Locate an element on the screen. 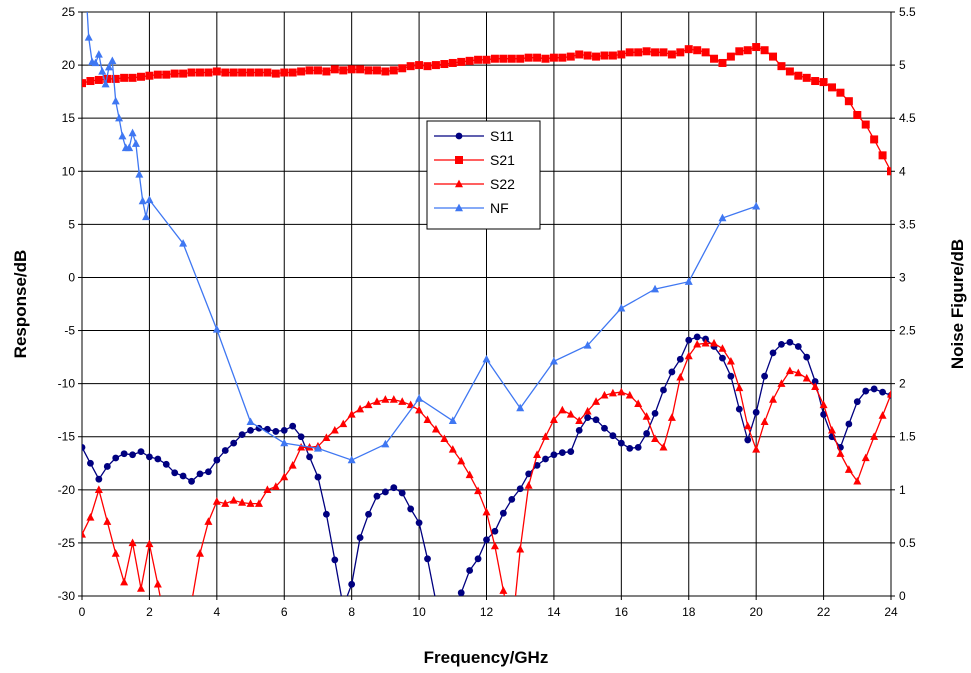 The image size is (971, 673). x-axis-ticks: 0 2 4 6 8 10 12 14 16 18 20 22 24 is located at coordinates (488, 607).